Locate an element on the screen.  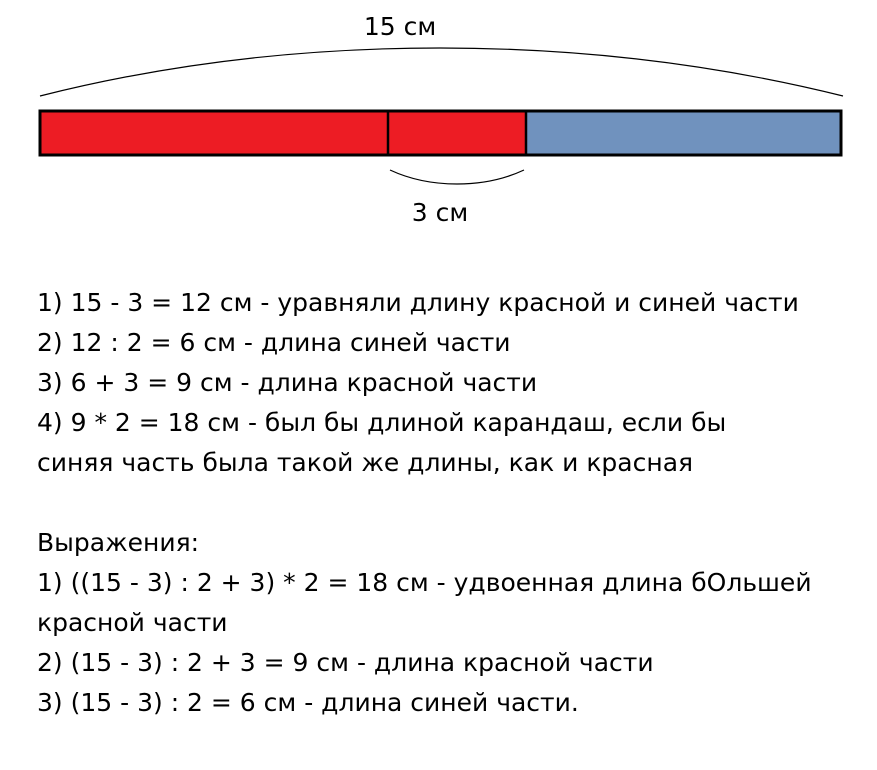
spacer is located at coordinates (452, 503).